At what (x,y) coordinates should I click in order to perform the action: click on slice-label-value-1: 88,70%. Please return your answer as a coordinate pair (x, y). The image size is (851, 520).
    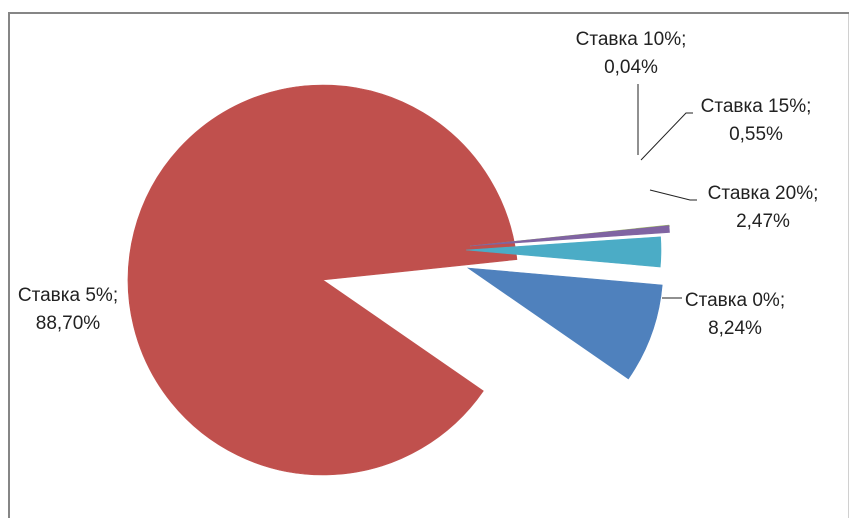
    Looking at the image, I should click on (68, 323).